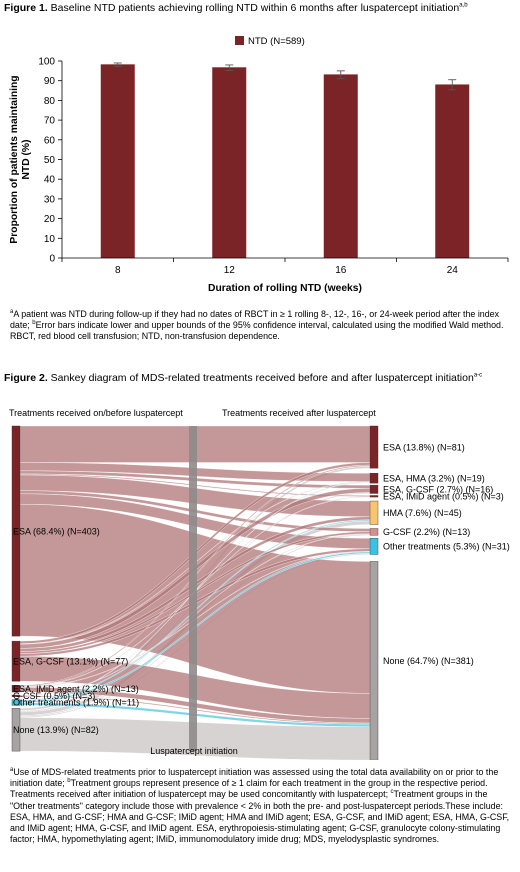 The height and width of the screenshot is (872, 520). Describe the element at coordinates (194, 751) in the screenshot. I see `luspatercept-initiation-label: Luspatercept initiation` at that location.